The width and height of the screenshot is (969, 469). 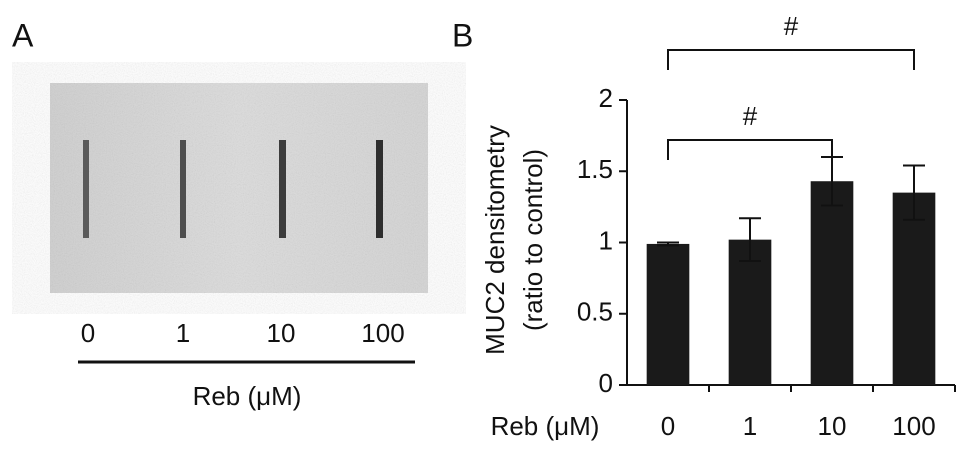 What do you see at coordinates (533, 240) in the screenshot?
I see `y-axis-label: (ratio to control)` at bounding box center [533, 240].